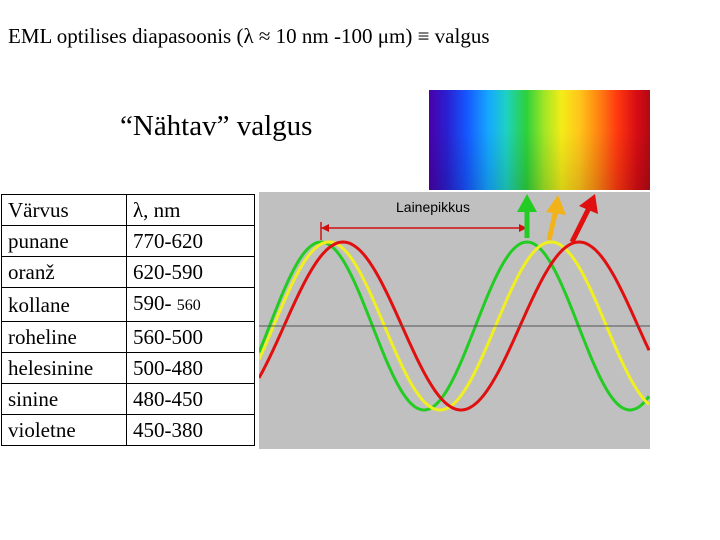  Describe the element at coordinates (64, 241) in the screenshot. I see `color-name: punane` at that location.